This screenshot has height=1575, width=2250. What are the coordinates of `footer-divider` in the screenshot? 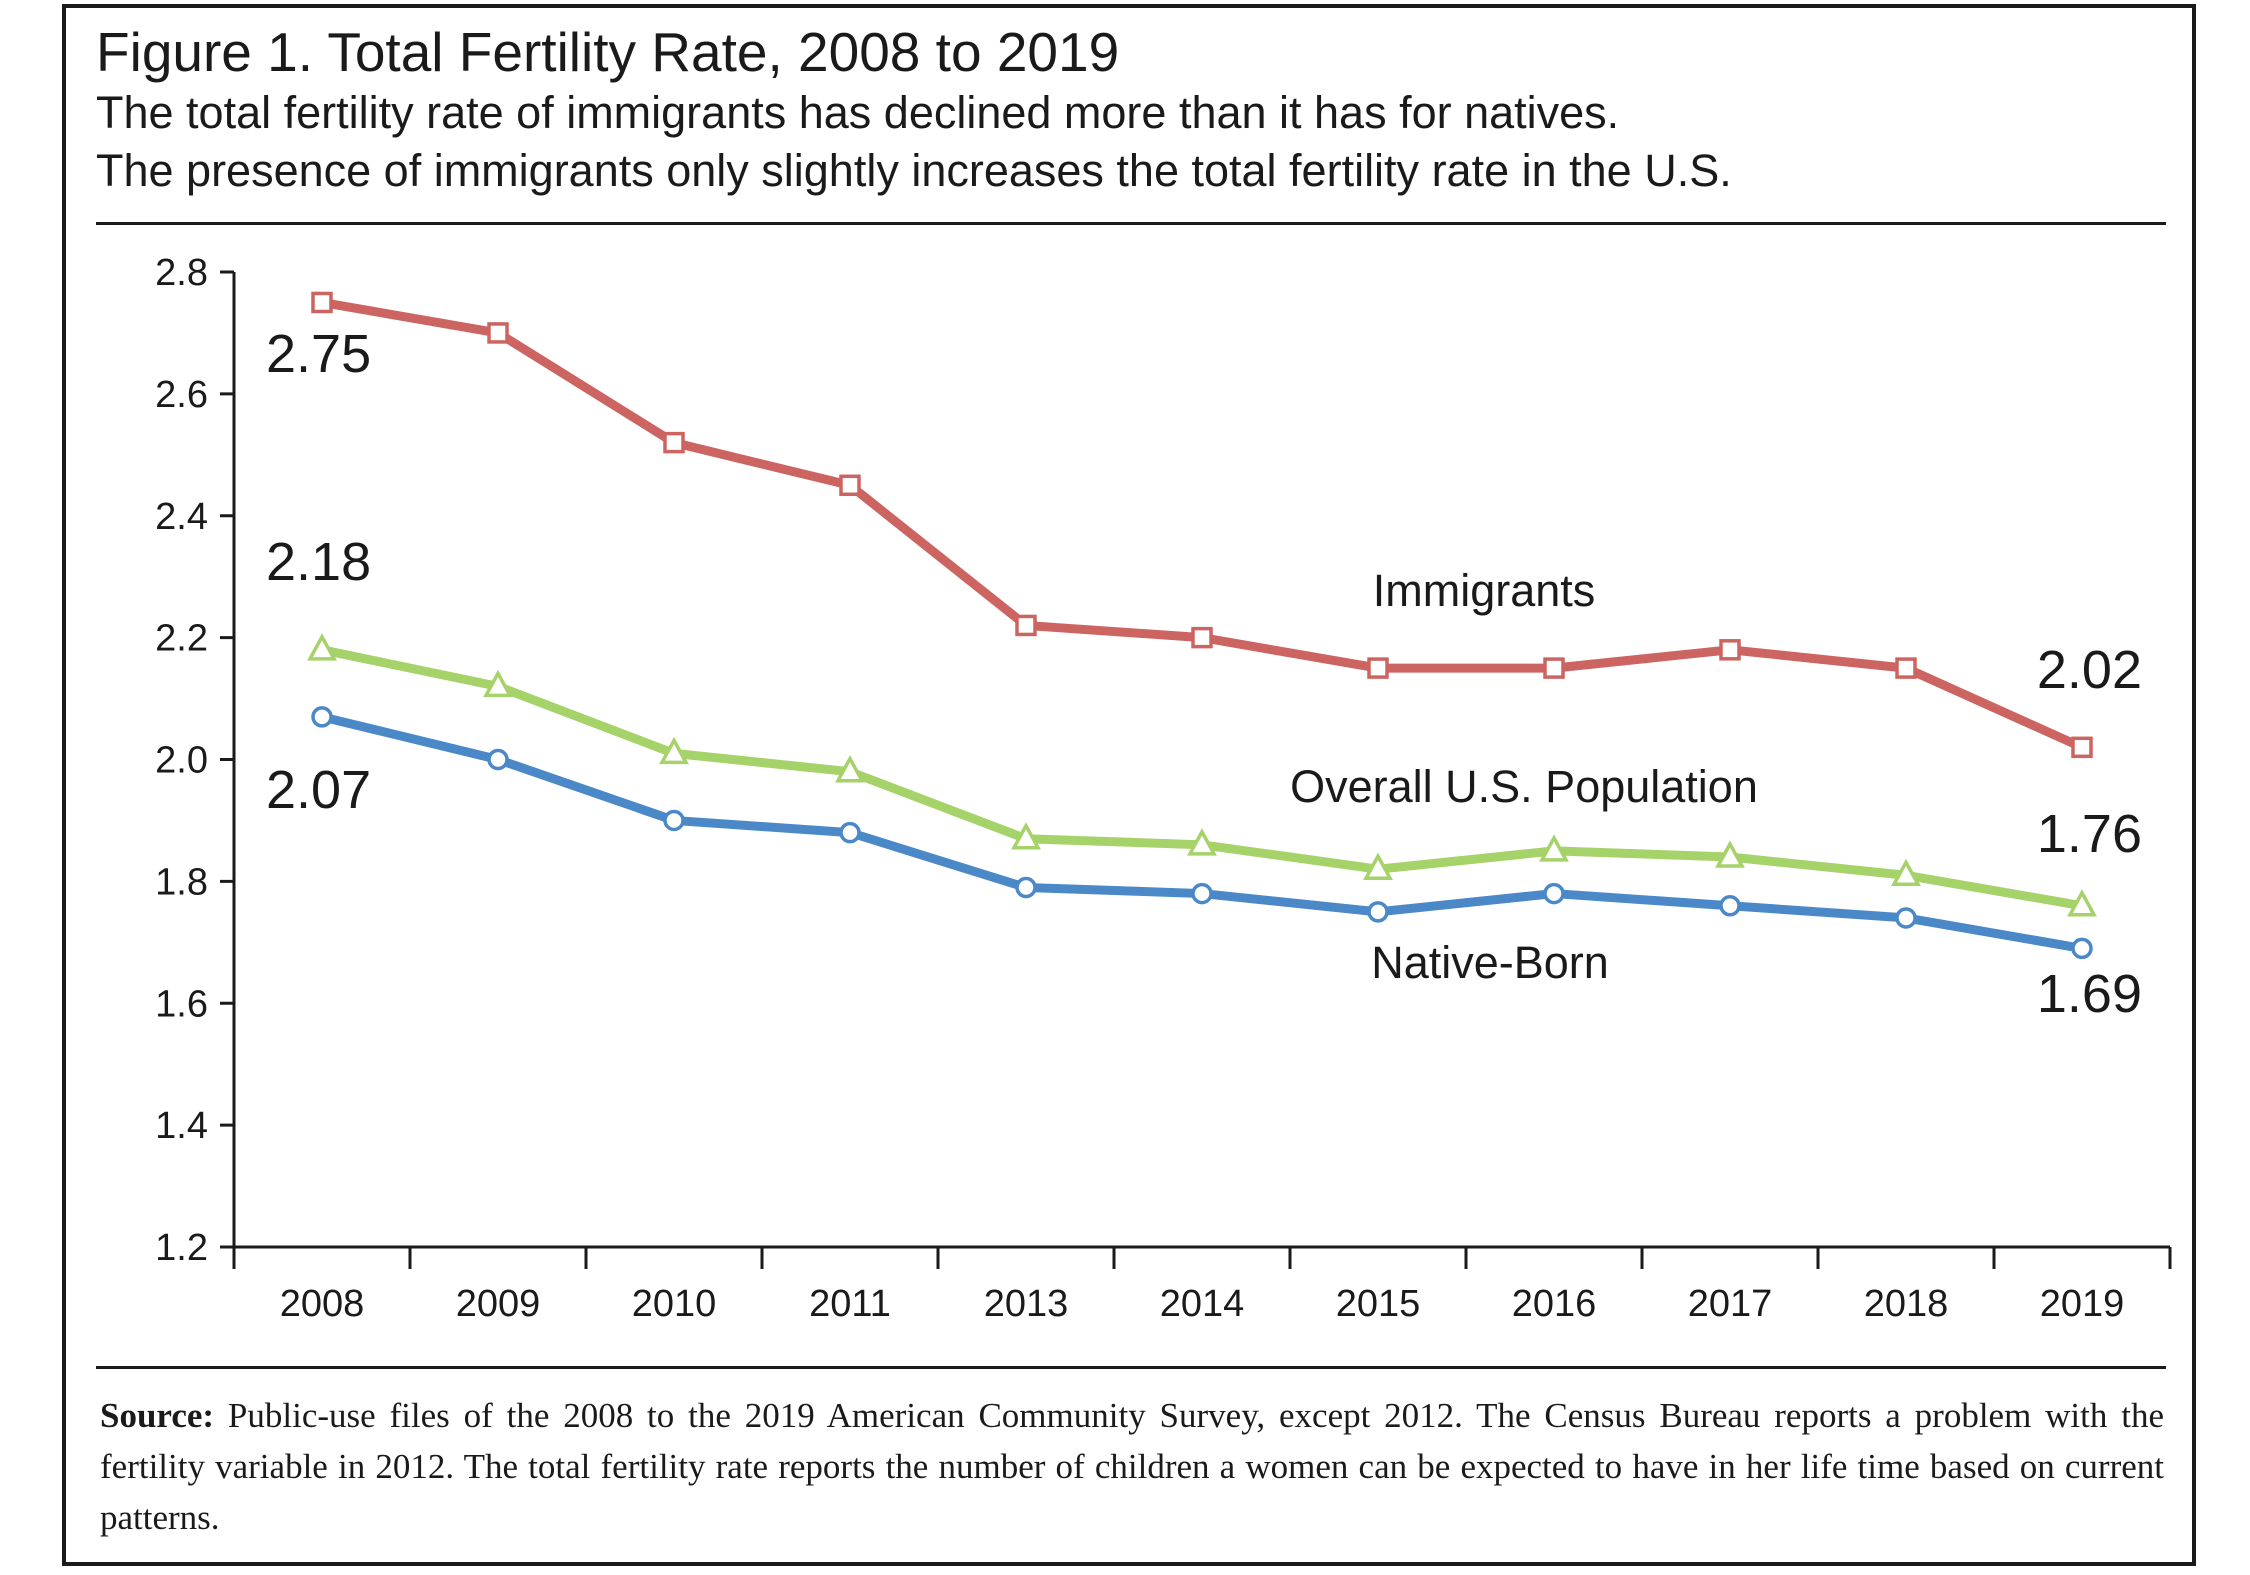 It's located at (1131, 1367).